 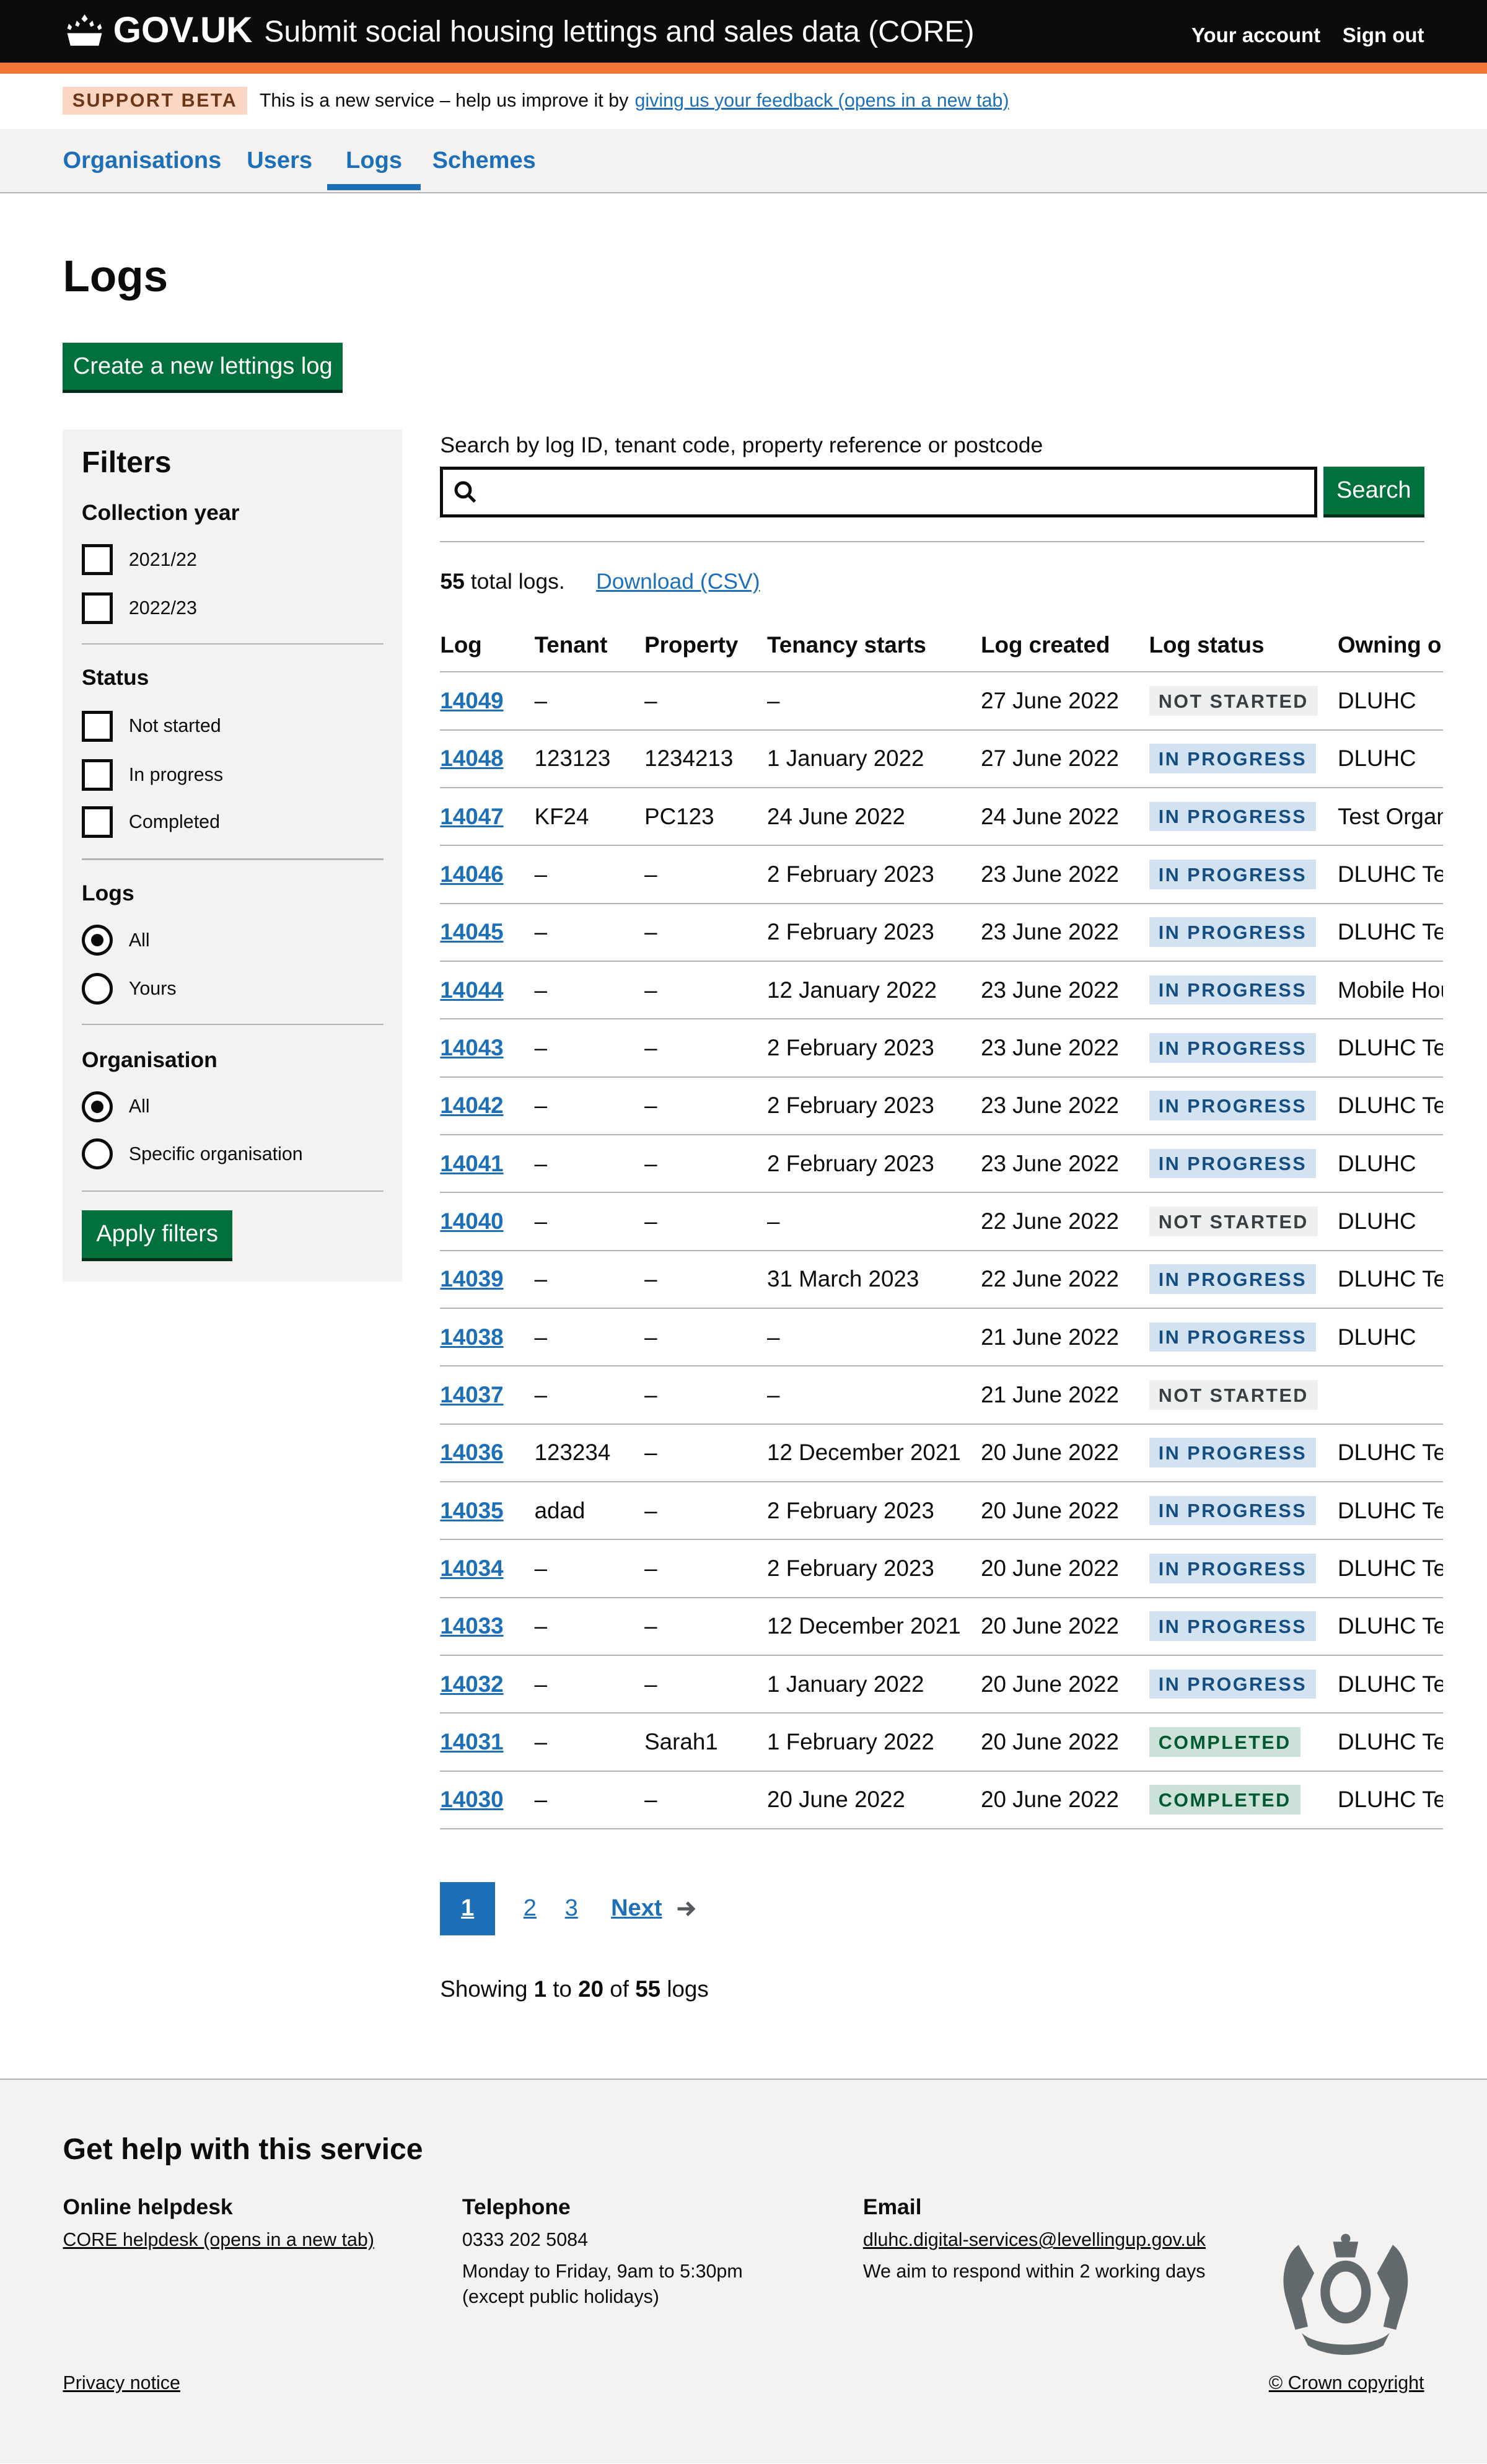 What do you see at coordinates (472, 1510) in the screenshot?
I see `log-id-link: 14035` at bounding box center [472, 1510].